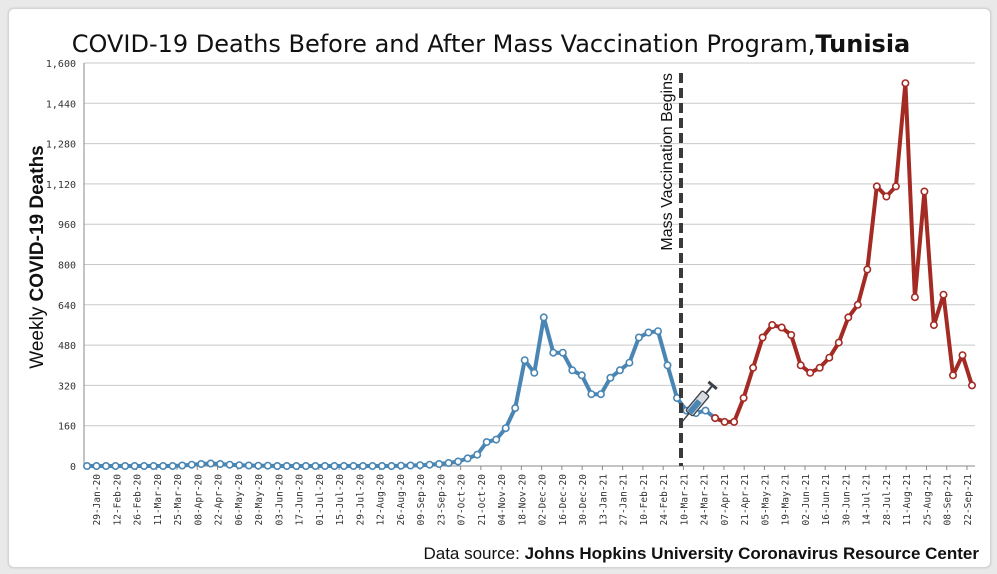 The height and width of the screenshot is (574, 997). I want to click on x-tick-label: 08-Sep-21, so click(948, 500).